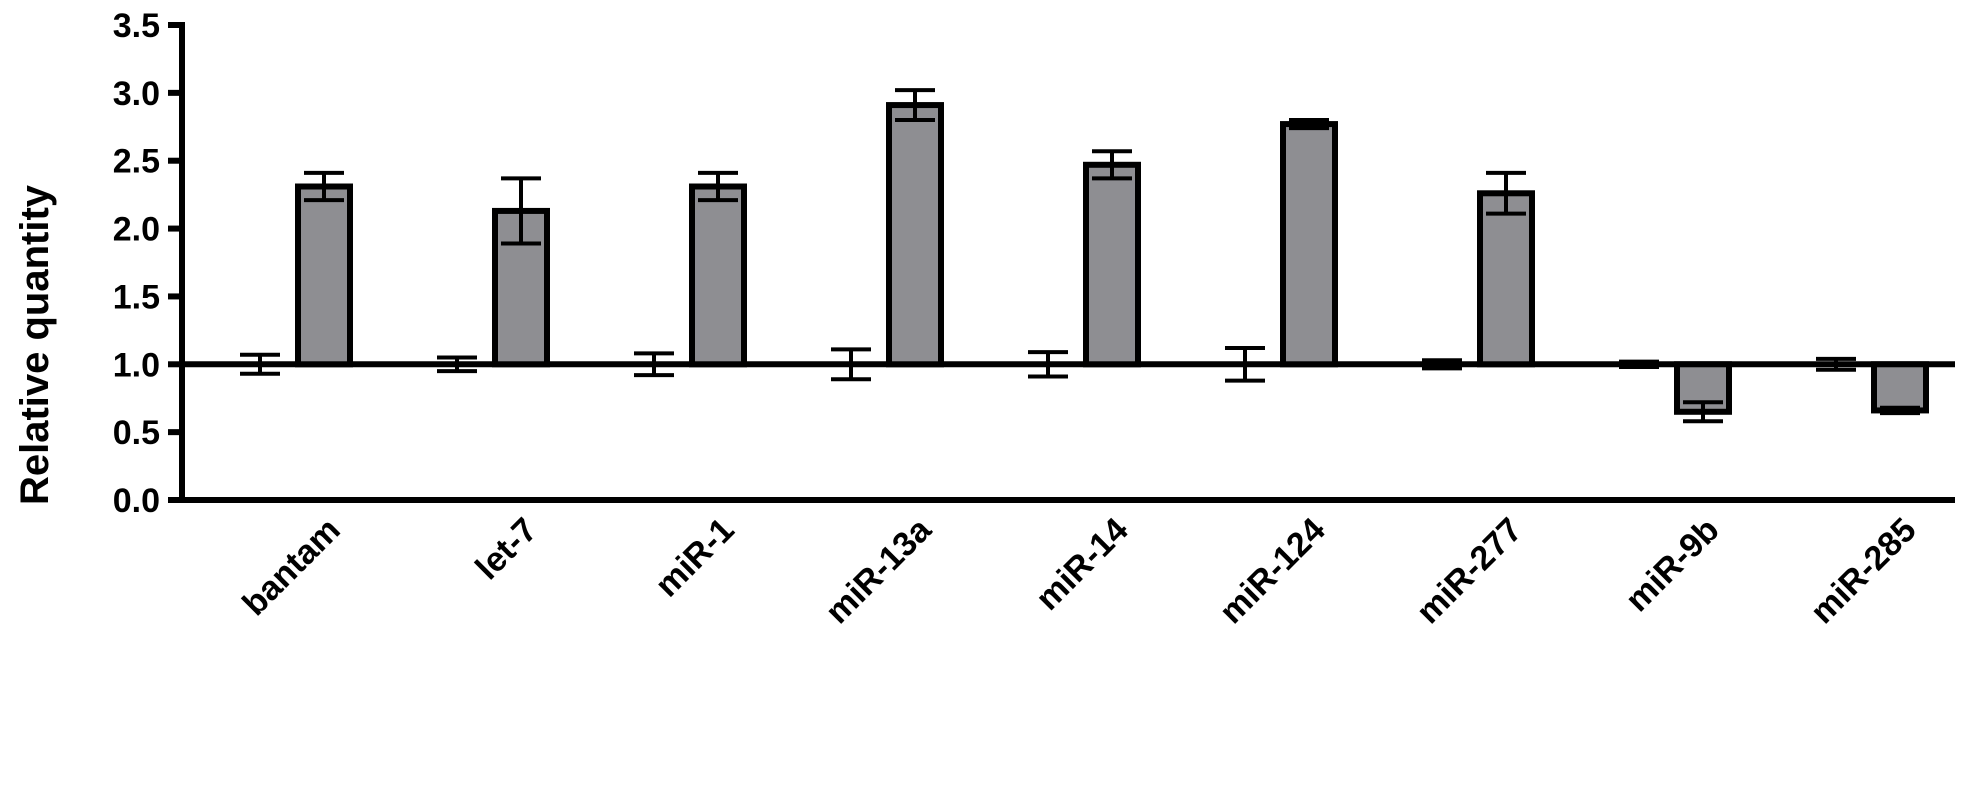 The image size is (1961, 800). What do you see at coordinates (149, 263) in the screenshot?
I see `y-axis: 0.0 0.5 1.0 1.5 2.0 2.5 3.0 3.5` at bounding box center [149, 263].